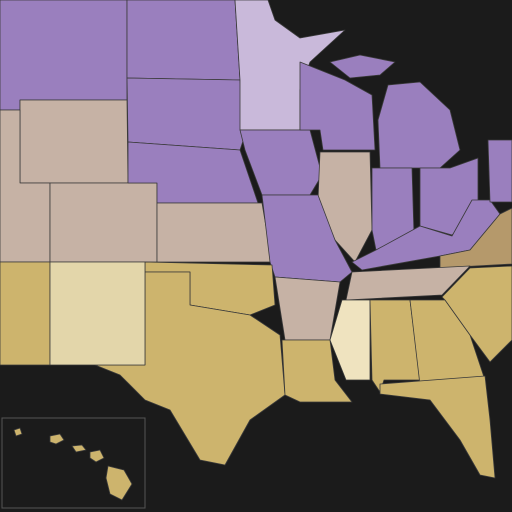 The height and width of the screenshot is (512, 512). I want to click on inset-frame, so click(73, 463).